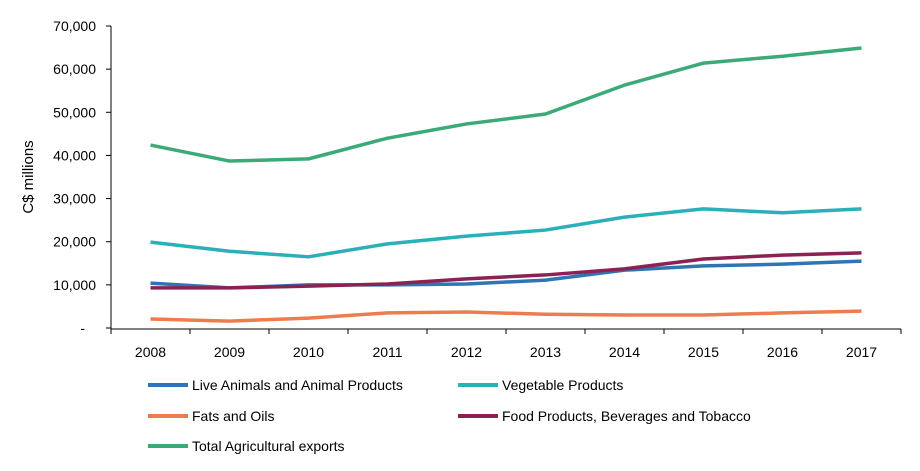 This screenshot has height=471, width=920. I want to click on y-tick-label: 60,000, so click(74, 69).